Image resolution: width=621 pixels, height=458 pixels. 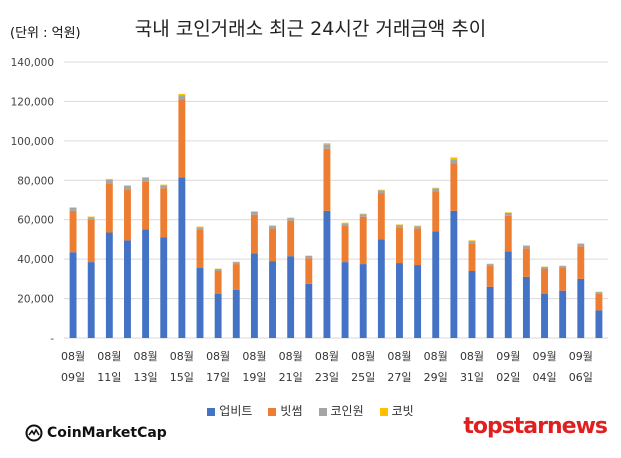 I want to click on y-tick-label: -, so click(x=52, y=339).